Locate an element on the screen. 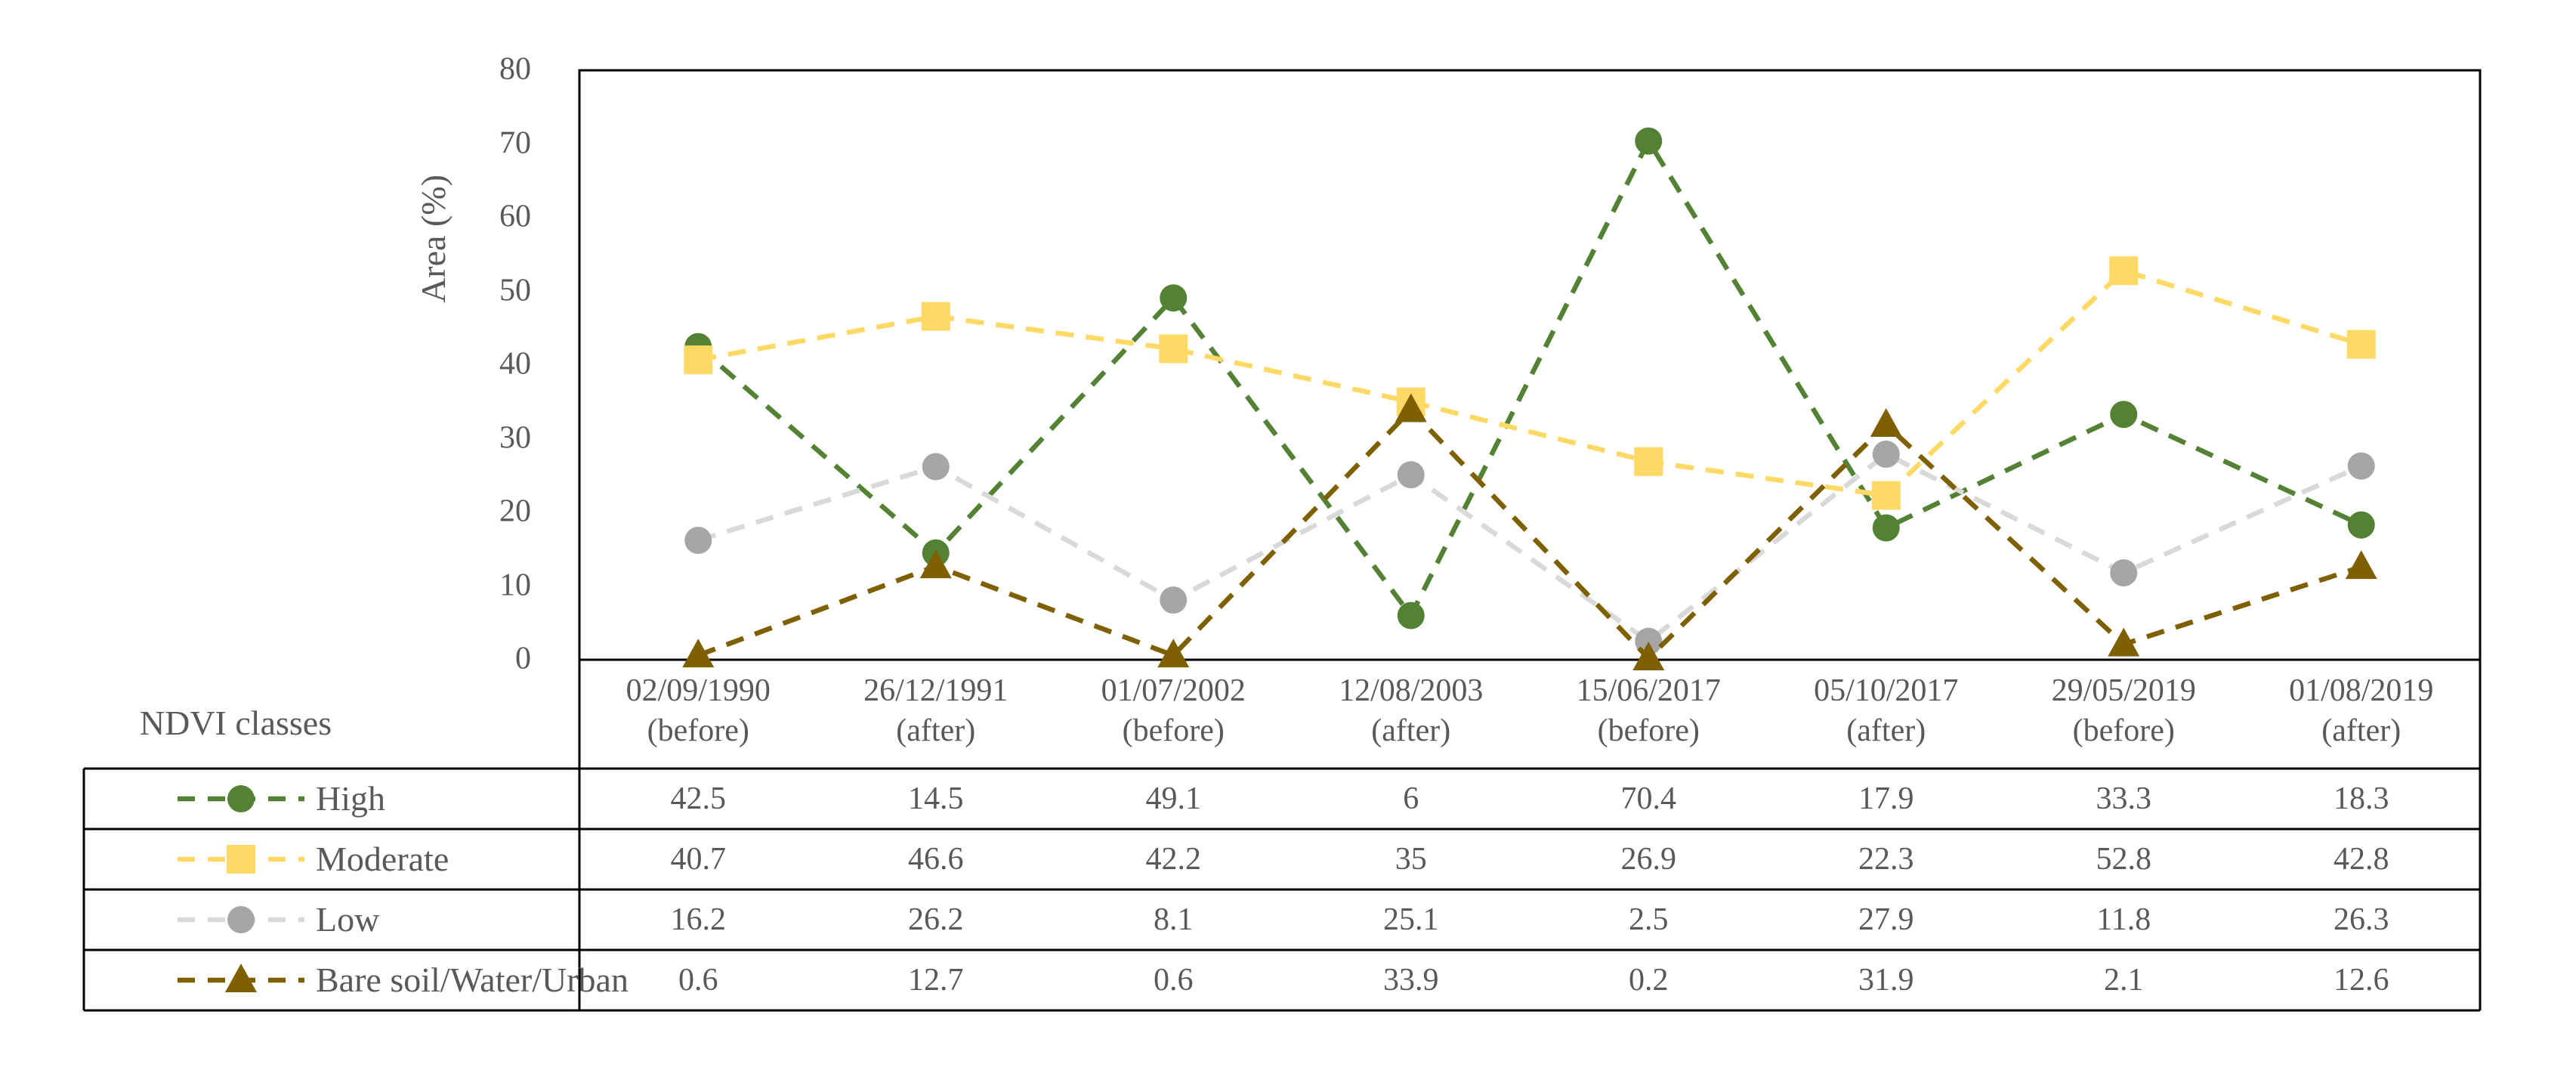 This screenshot has height=1089, width=2576. legend-row-high: High is located at coordinates (331, 799).